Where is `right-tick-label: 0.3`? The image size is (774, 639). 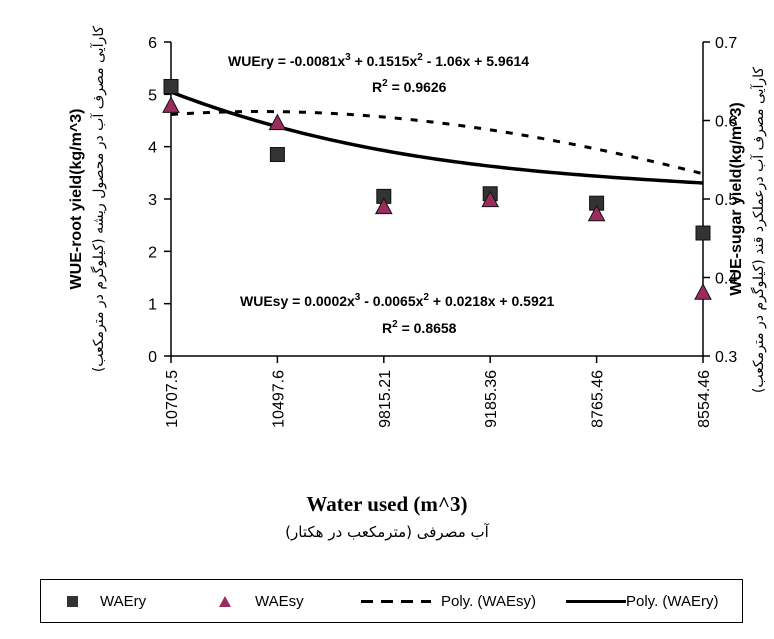
right-tick-label: 0.3 is located at coordinates (726, 357).